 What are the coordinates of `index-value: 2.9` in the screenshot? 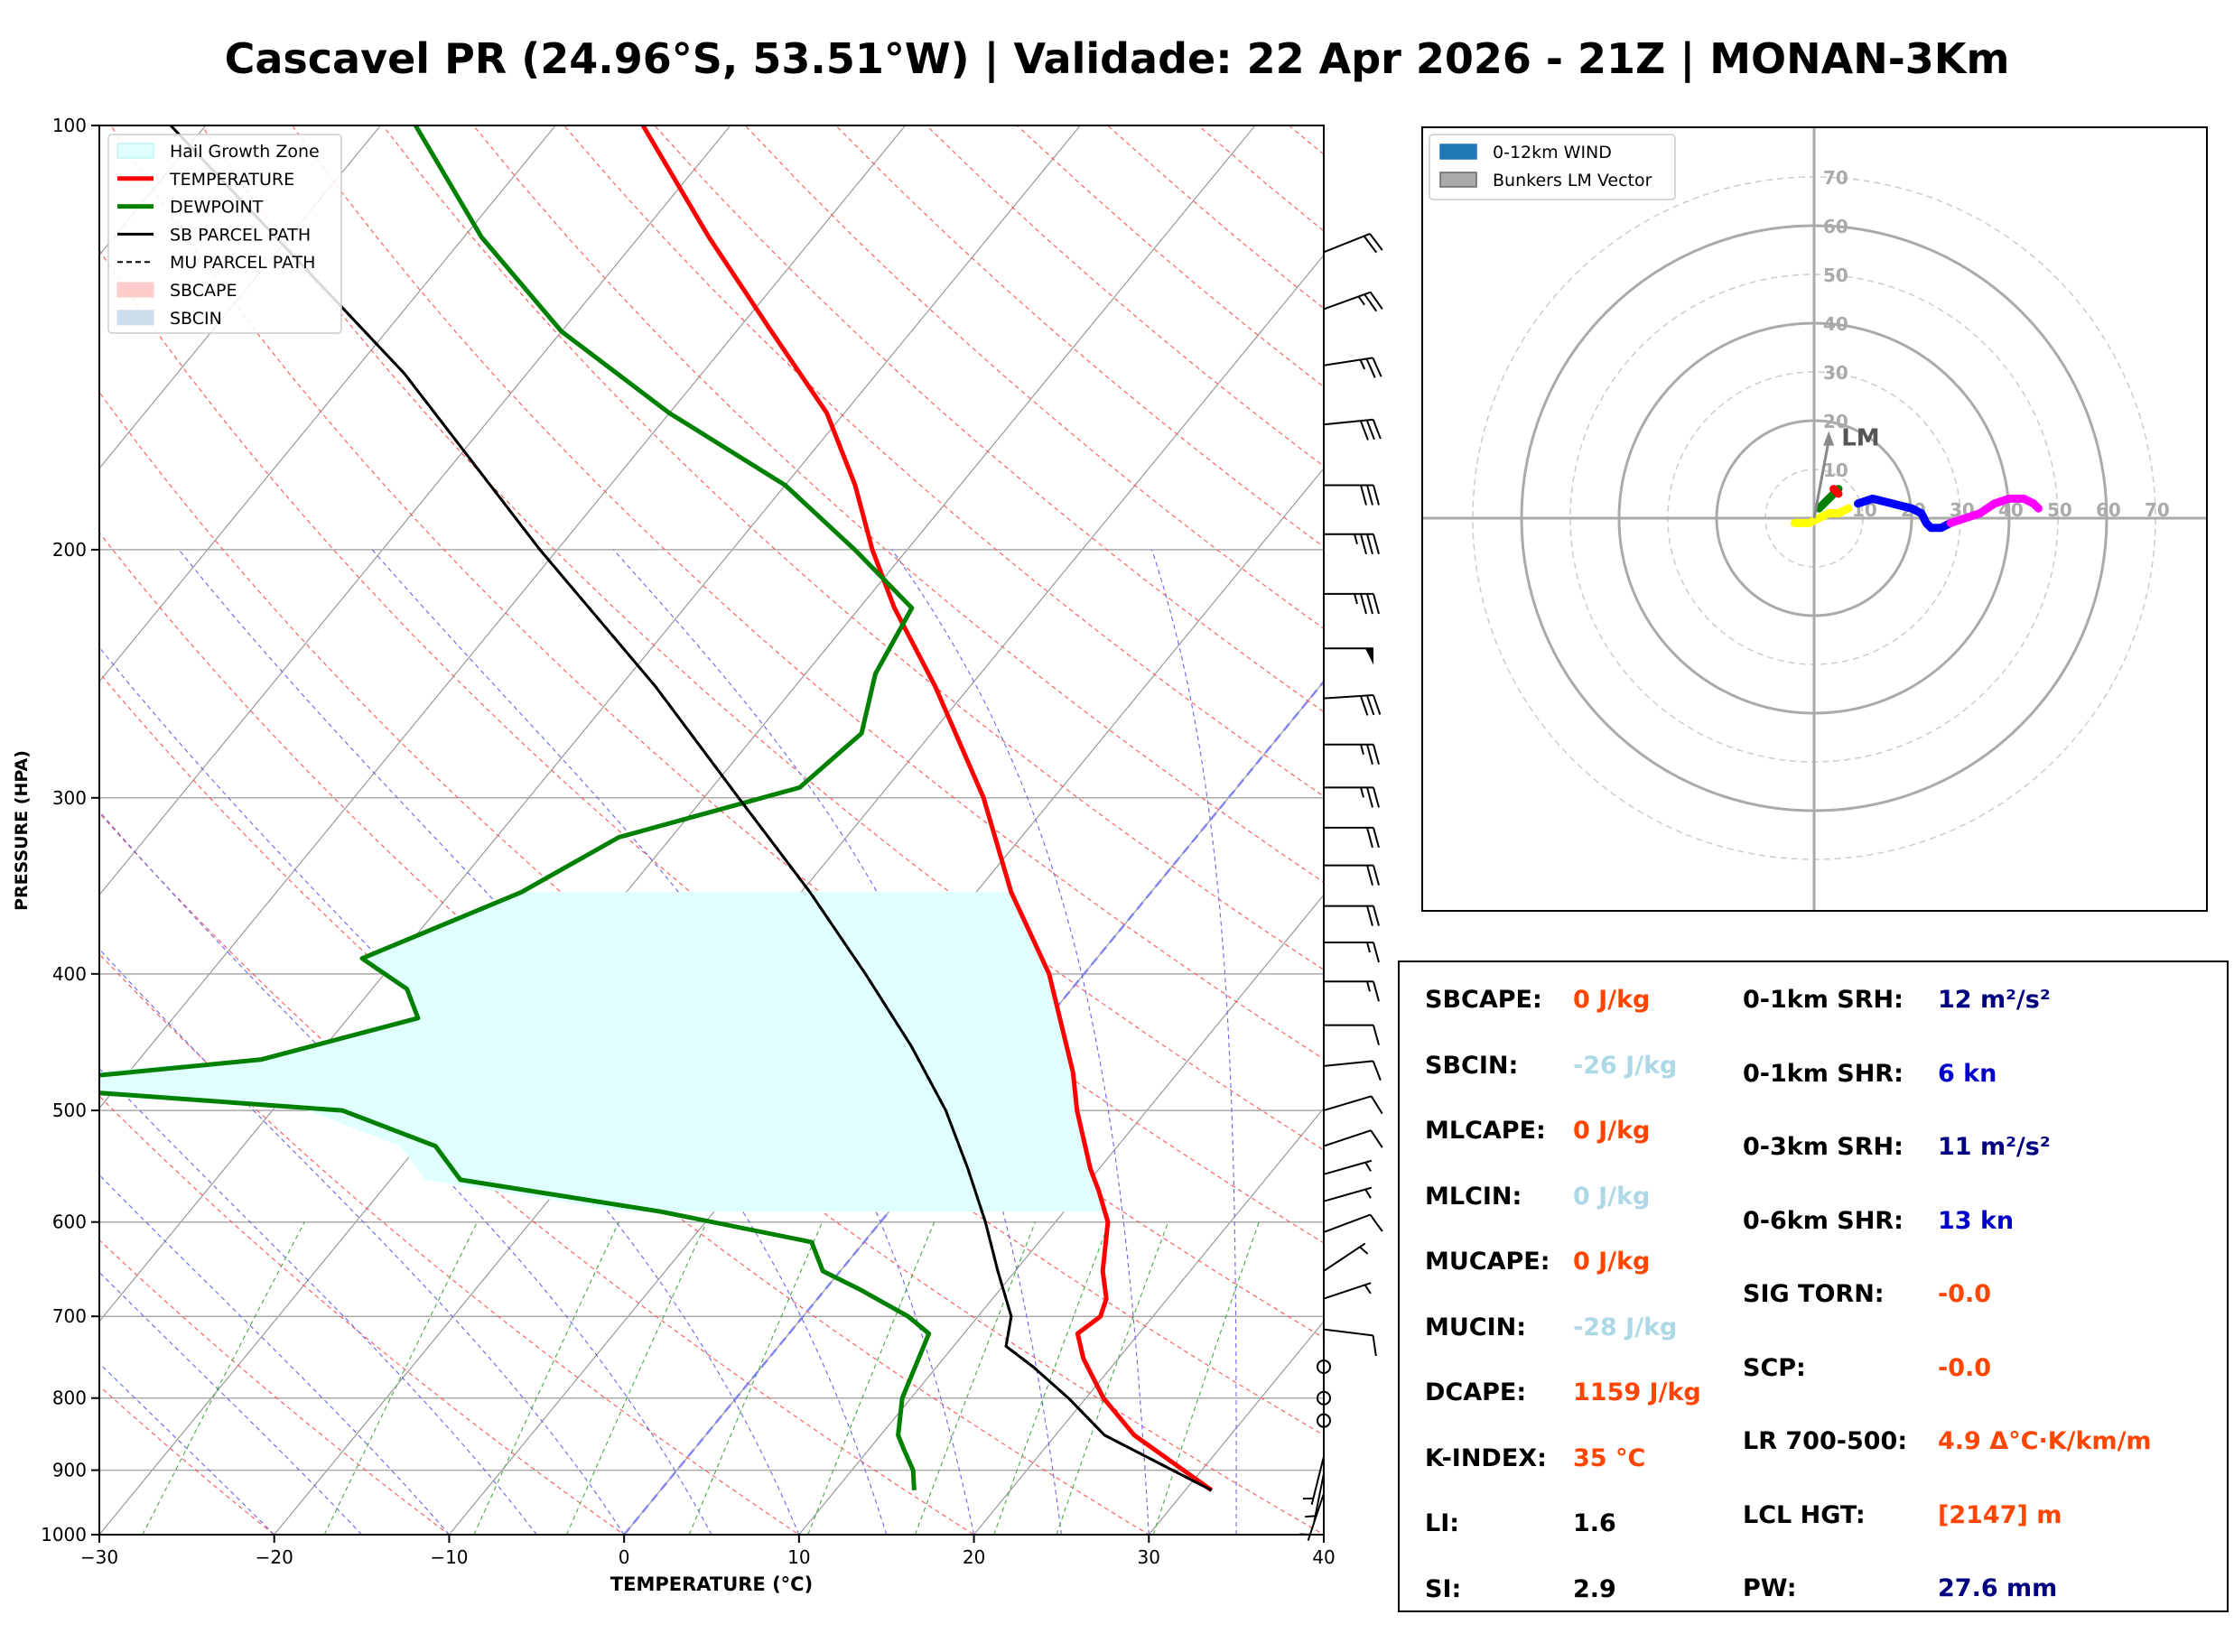 It's located at (1594, 1588).